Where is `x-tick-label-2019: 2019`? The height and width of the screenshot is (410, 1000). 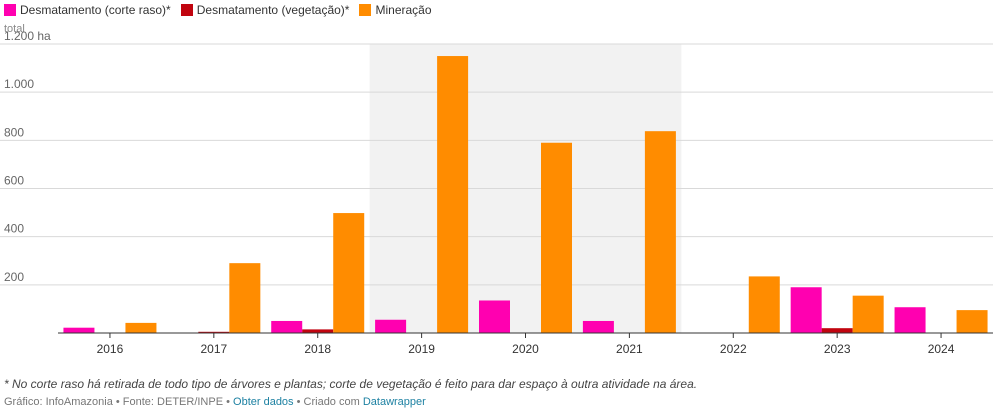
x-tick-label-2019: 2019 is located at coordinates (421, 349).